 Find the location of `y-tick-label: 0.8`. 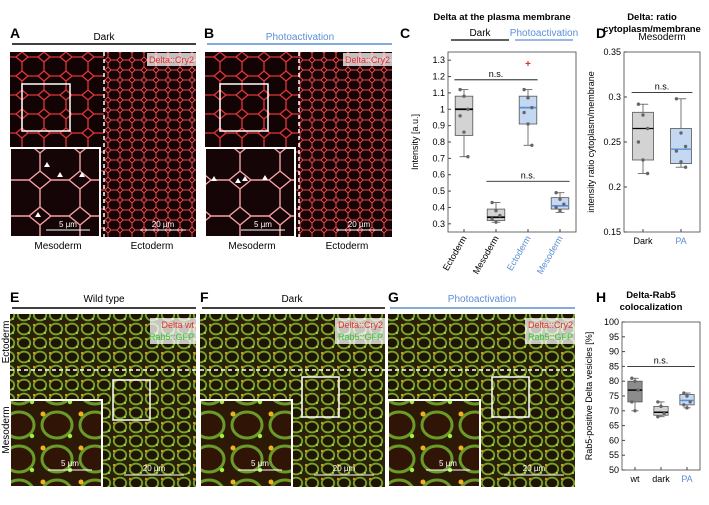

y-tick-label: 0.8 is located at coordinates (438, 142).